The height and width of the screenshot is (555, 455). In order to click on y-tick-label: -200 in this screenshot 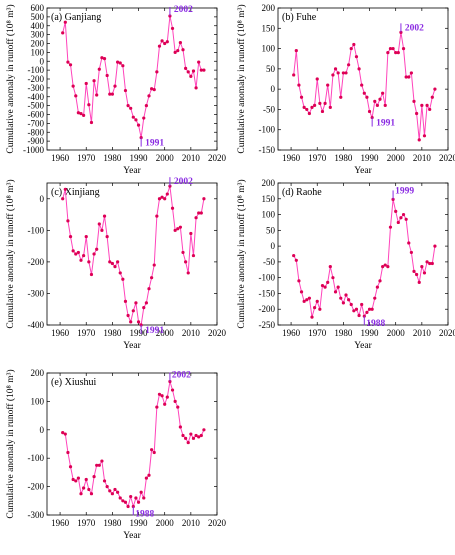, I will do `click(36, 79)`.